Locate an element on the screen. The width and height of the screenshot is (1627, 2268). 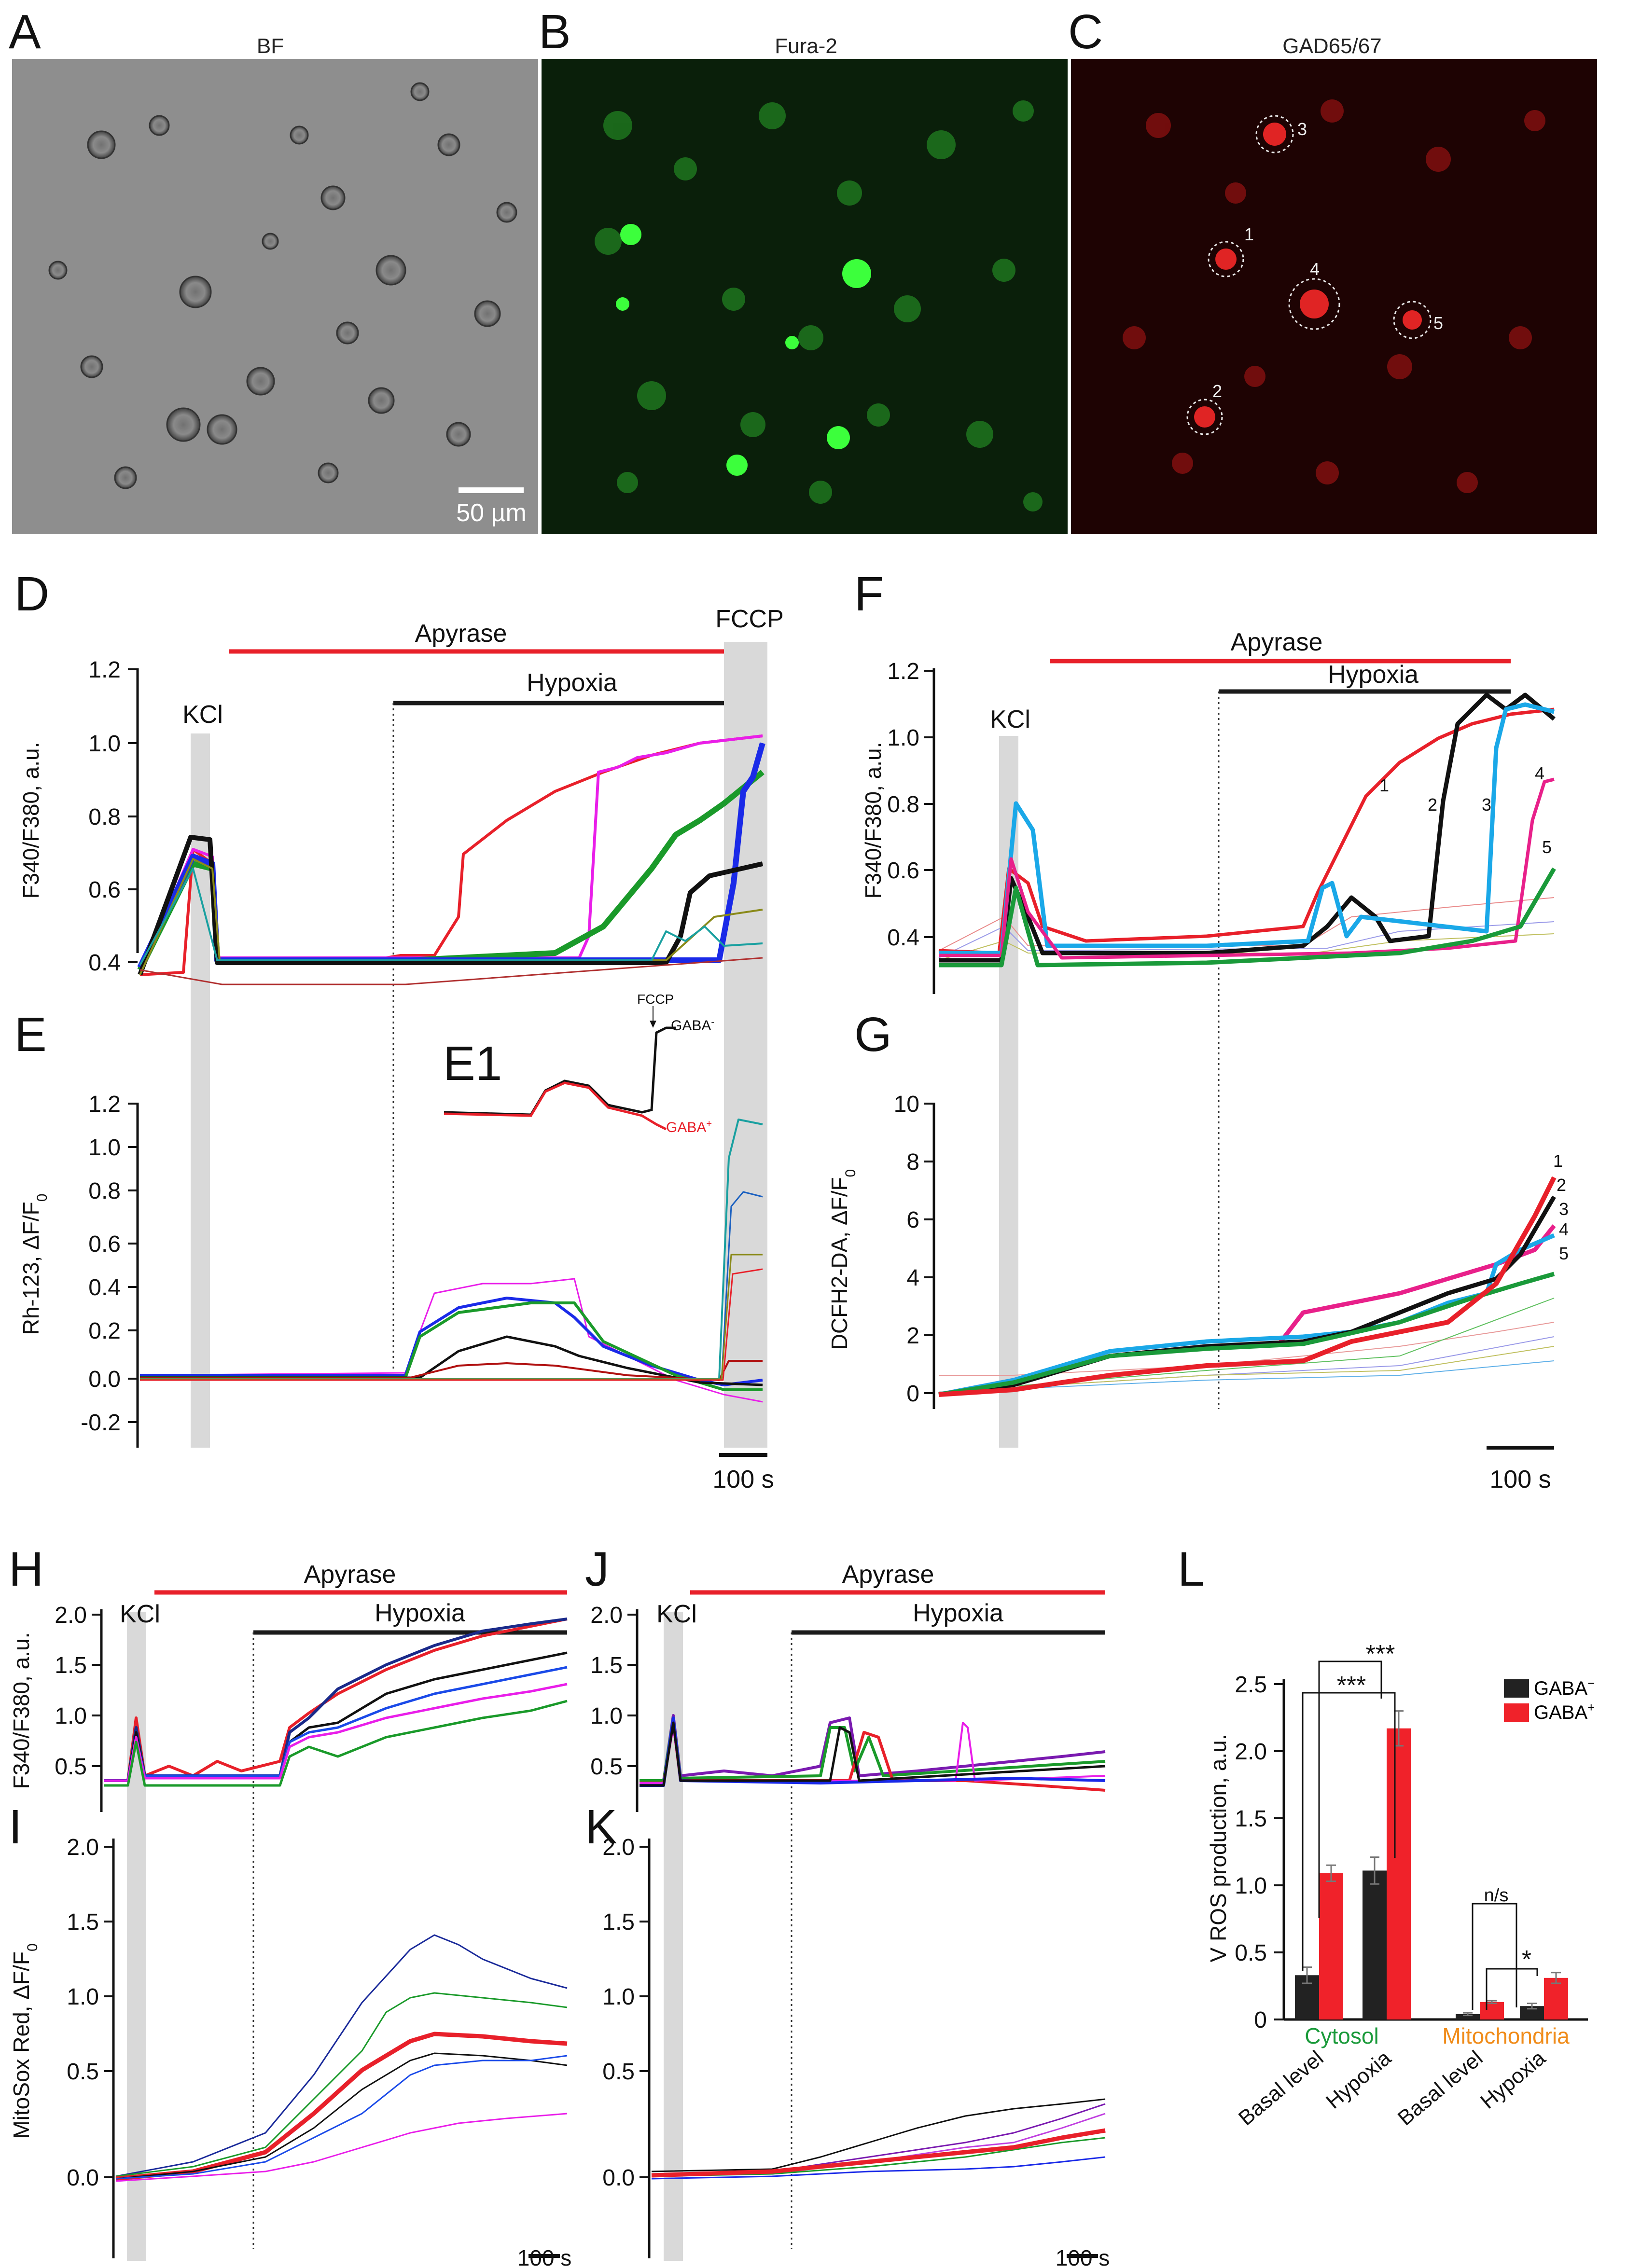
panel-letter-e1: E1 is located at coordinates (472, 1064).